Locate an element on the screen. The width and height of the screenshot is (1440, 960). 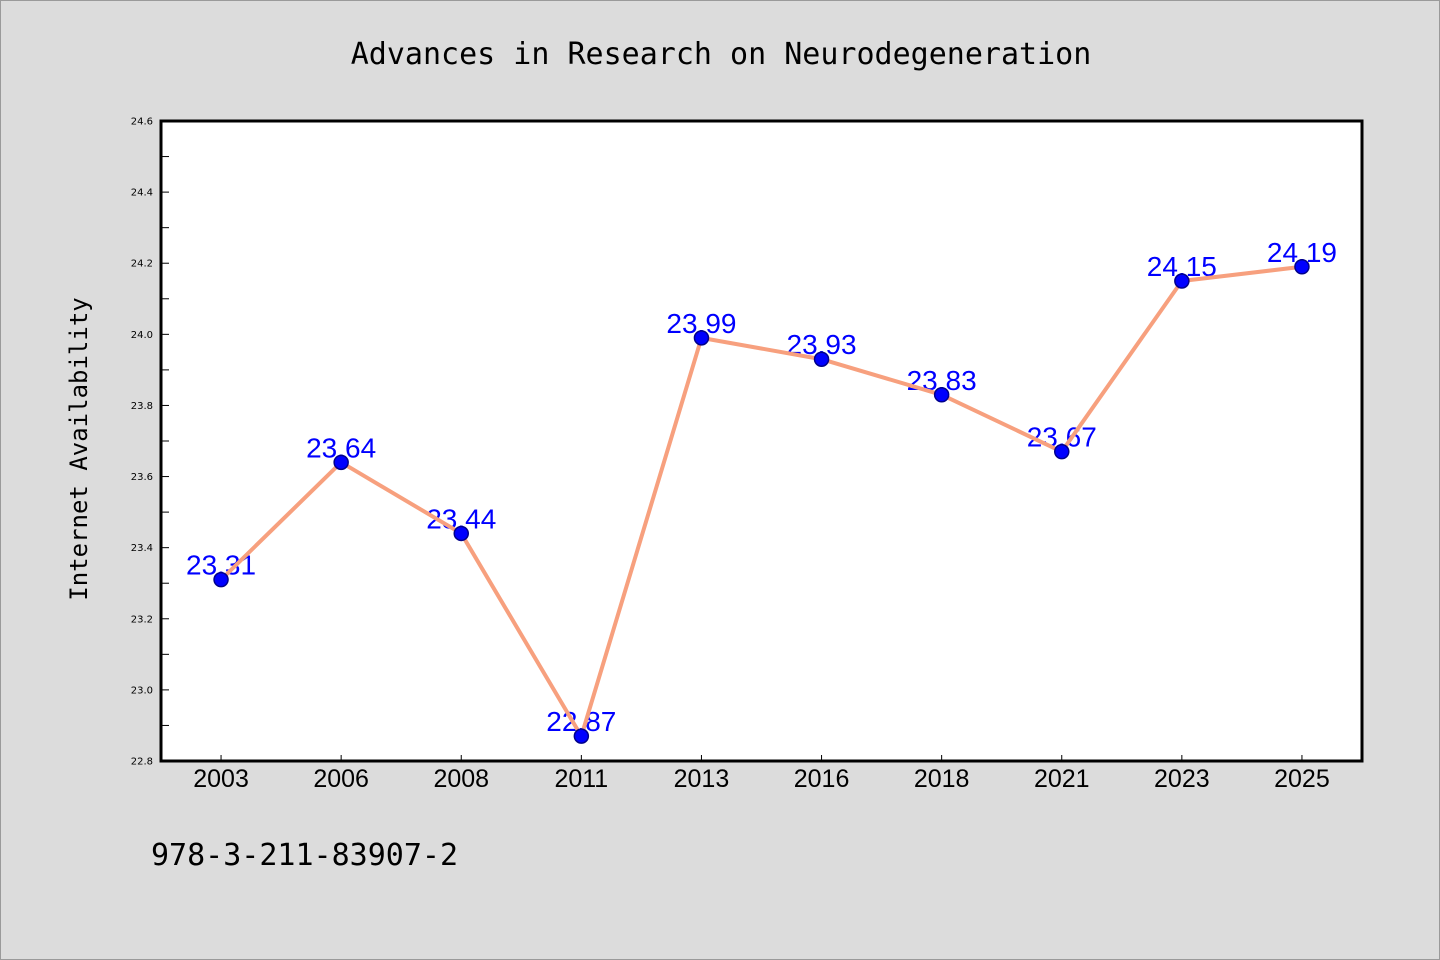
y-tick-label: 23.2 is located at coordinates (142, 619).